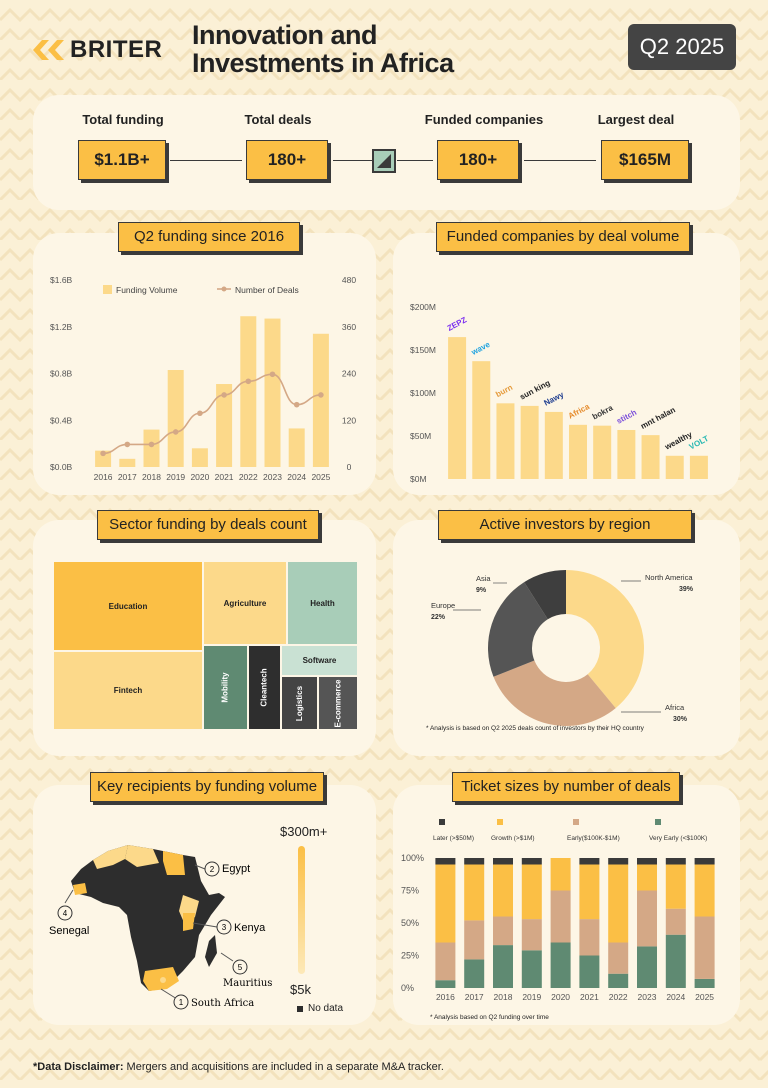  Describe the element at coordinates (418, 479) in the screenshot. I see `y-tick-label: $0M` at that location.